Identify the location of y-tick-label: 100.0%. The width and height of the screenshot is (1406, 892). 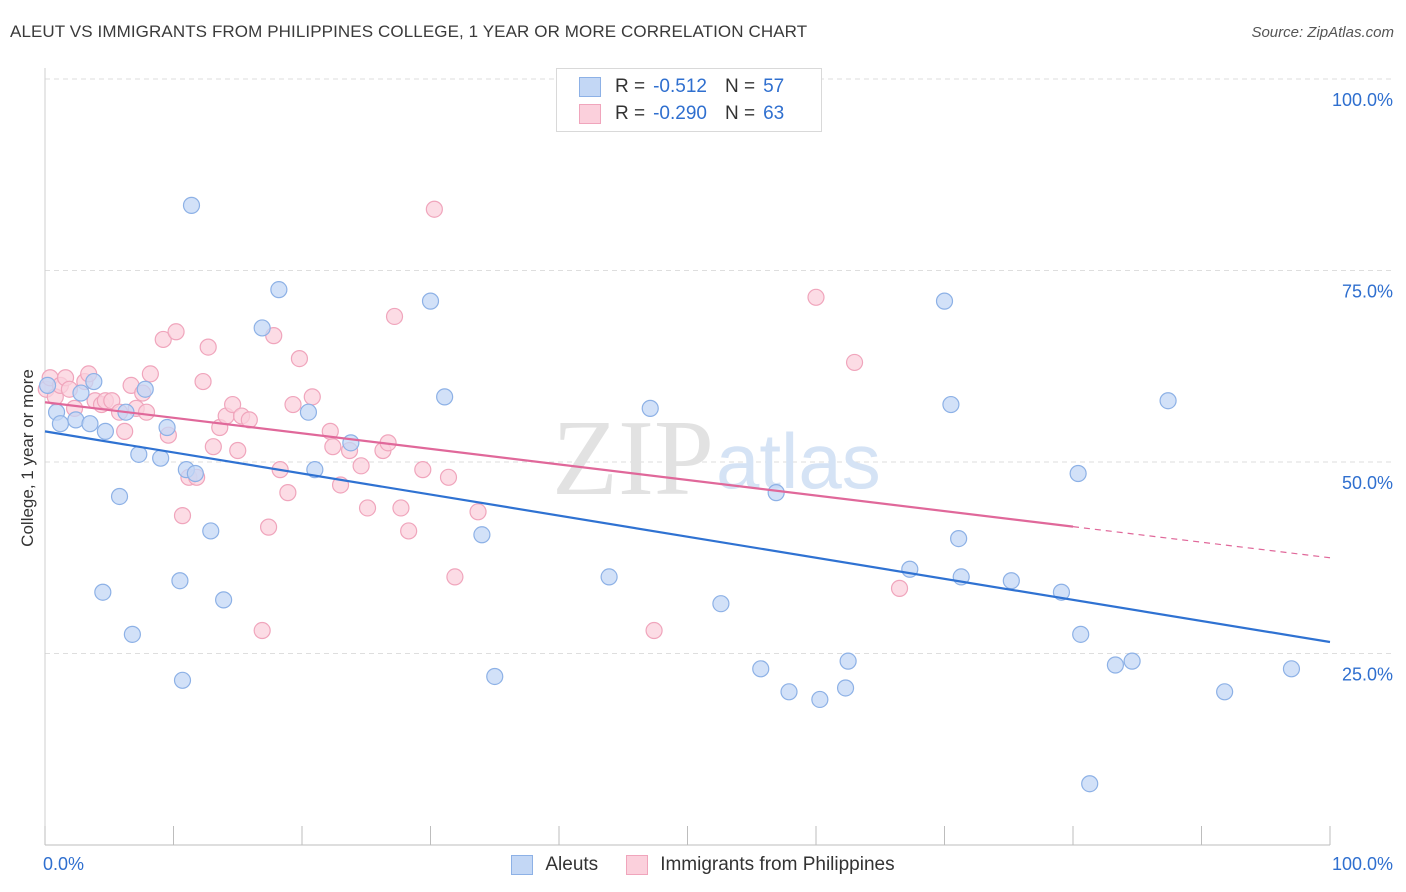
(1362, 100).